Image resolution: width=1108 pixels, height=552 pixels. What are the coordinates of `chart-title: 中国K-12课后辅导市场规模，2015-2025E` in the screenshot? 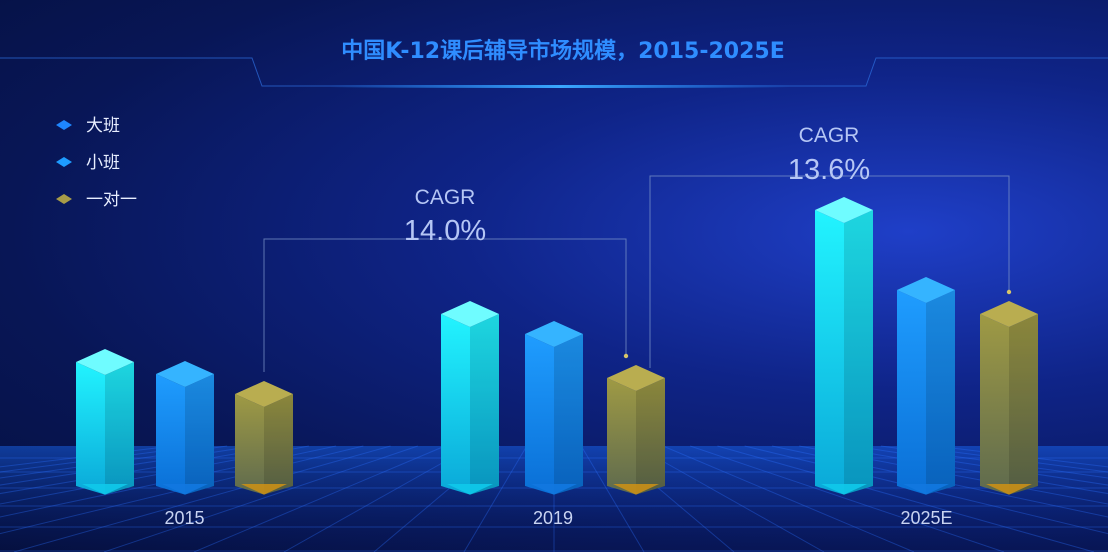 It's located at (563, 51).